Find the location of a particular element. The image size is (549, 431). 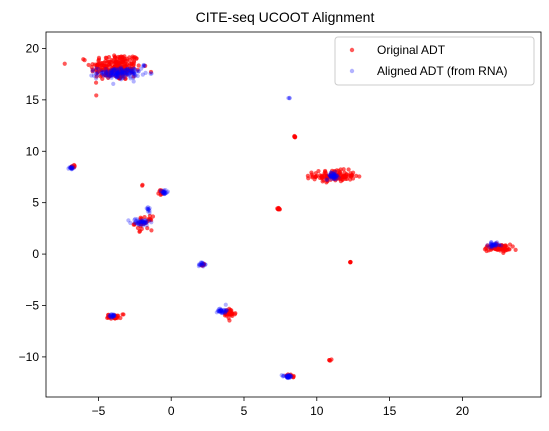

x-tick-label: 10 is located at coordinates (317, 411).